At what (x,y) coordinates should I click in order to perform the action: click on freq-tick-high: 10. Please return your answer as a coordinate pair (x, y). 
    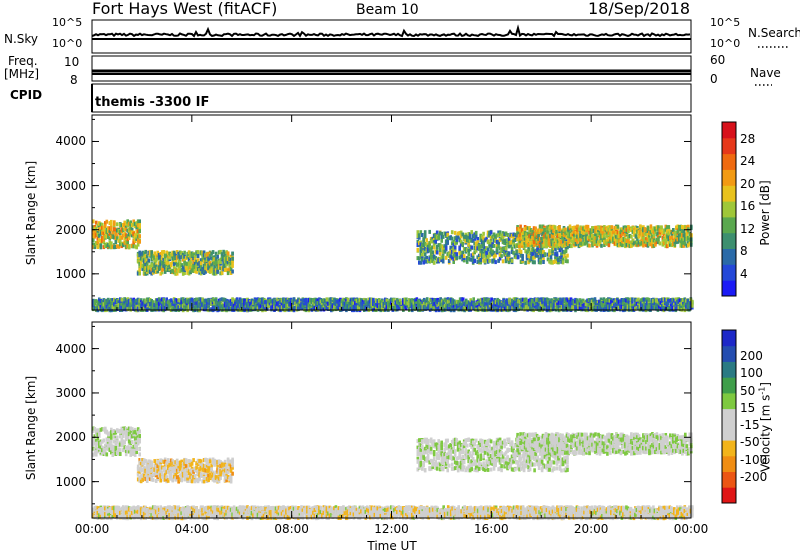
    Looking at the image, I should click on (72, 62).